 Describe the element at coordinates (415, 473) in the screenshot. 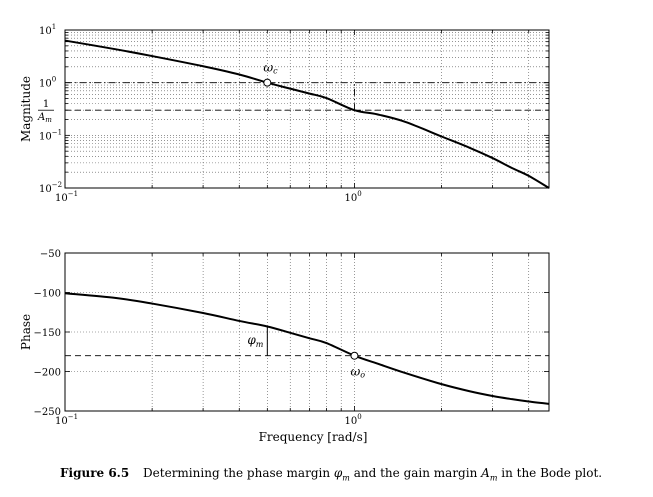

I see `caption-text-middle: and the gain margin` at that location.